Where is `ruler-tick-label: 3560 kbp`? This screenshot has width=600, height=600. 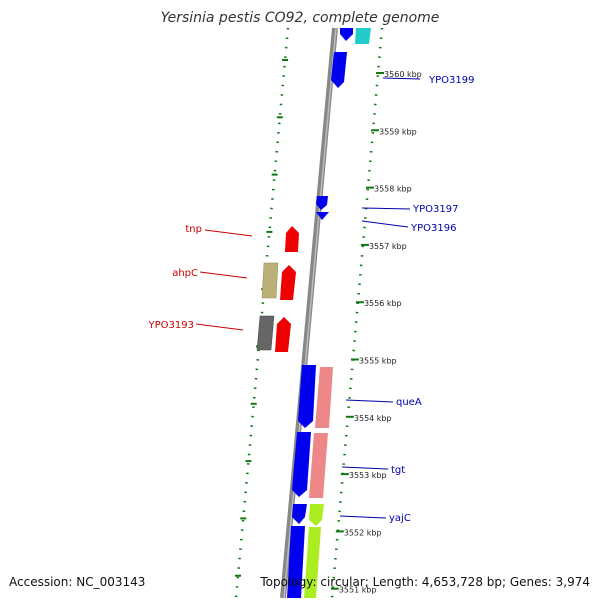 ruler-tick-label: 3560 kbp is located at coordinates (403, 74).